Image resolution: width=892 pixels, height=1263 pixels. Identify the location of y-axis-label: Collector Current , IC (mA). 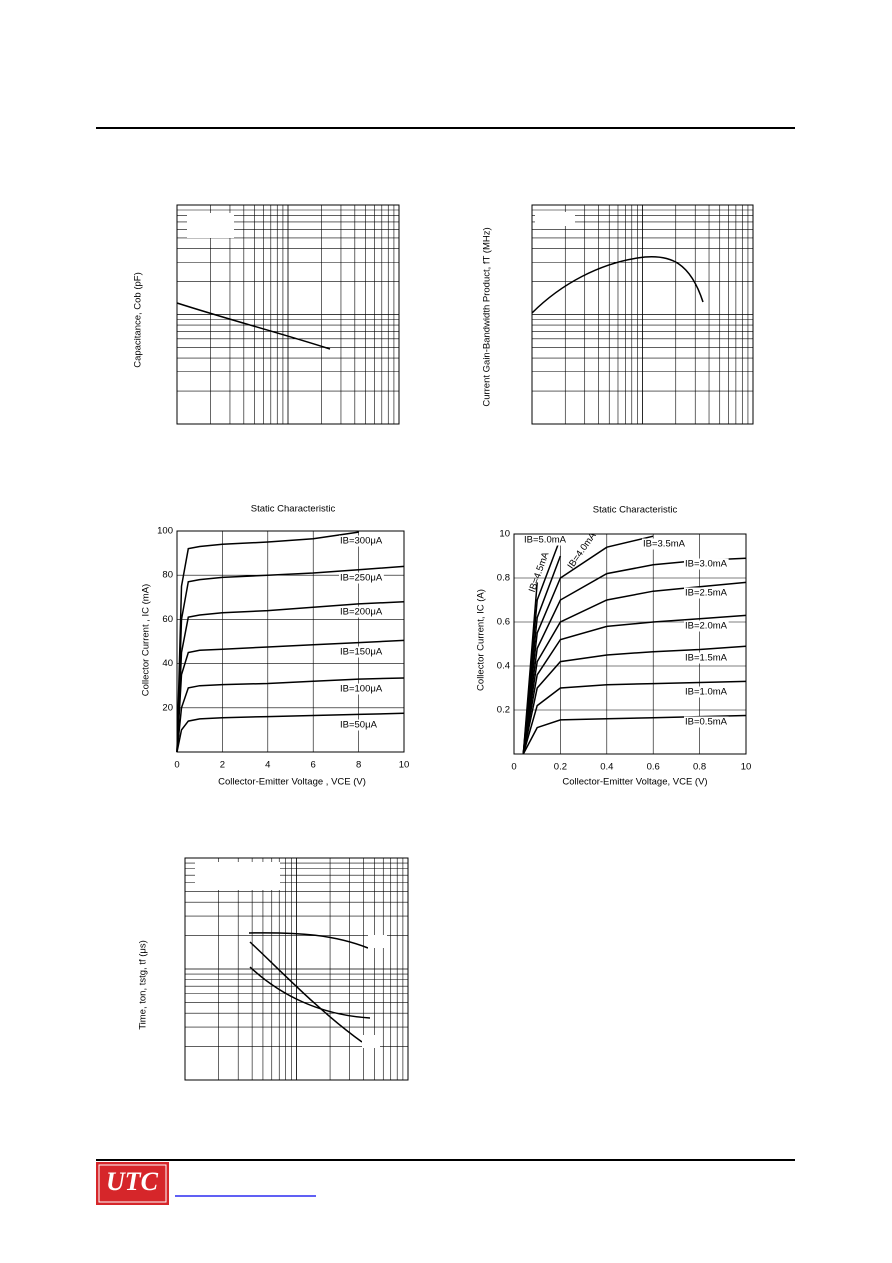
(146, 640).